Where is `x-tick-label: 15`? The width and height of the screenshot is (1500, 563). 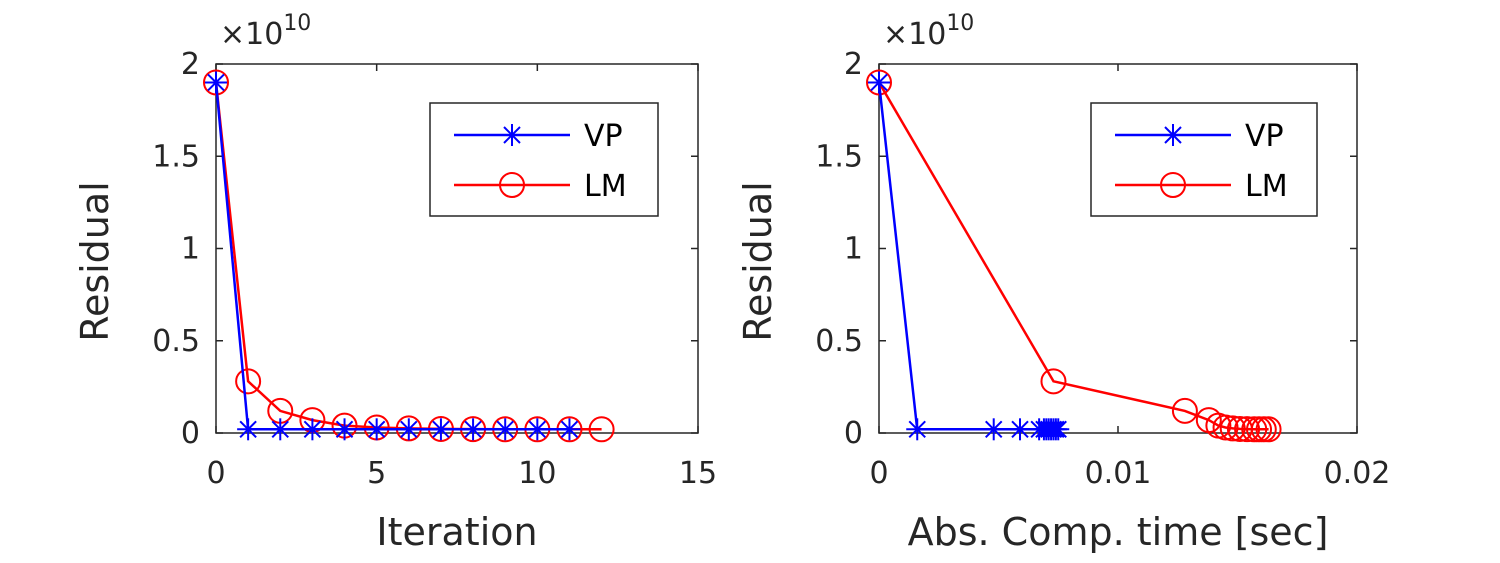 x-tick-label: 15 is located at coordinates (698, 473).